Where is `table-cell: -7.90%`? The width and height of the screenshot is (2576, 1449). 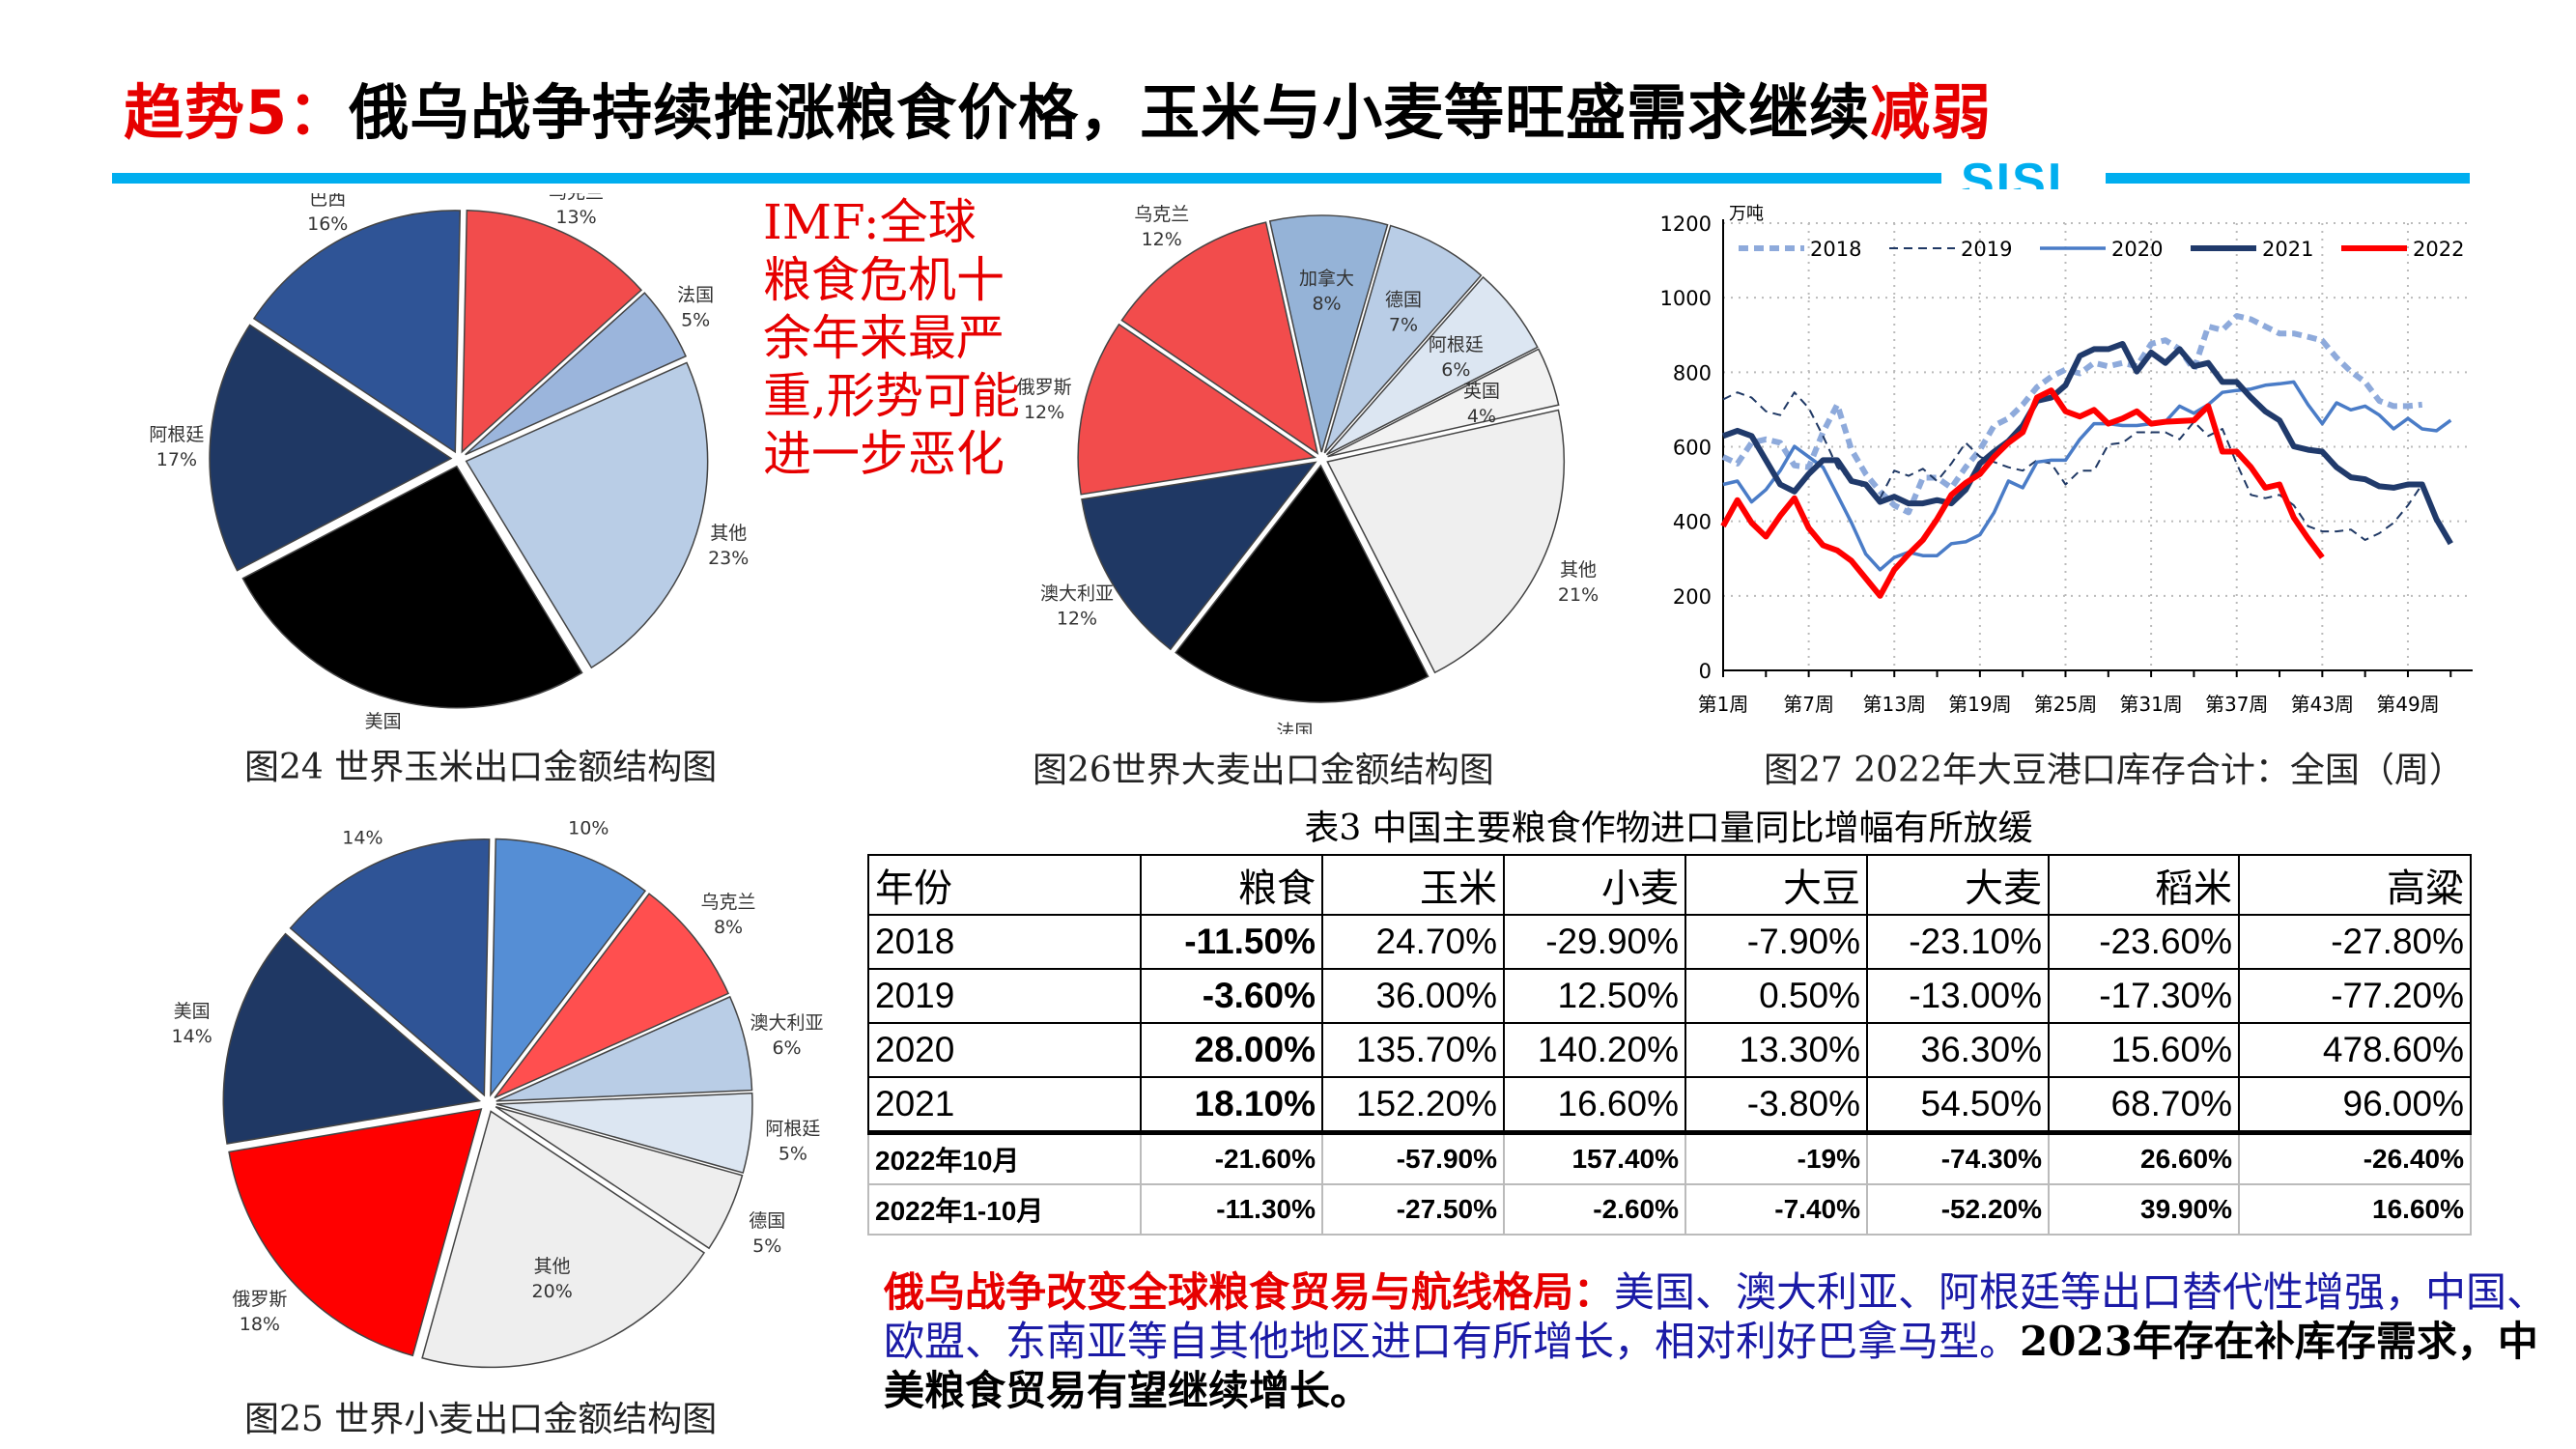 table-cell: -7.90% is located at coordinates (1776, 942).